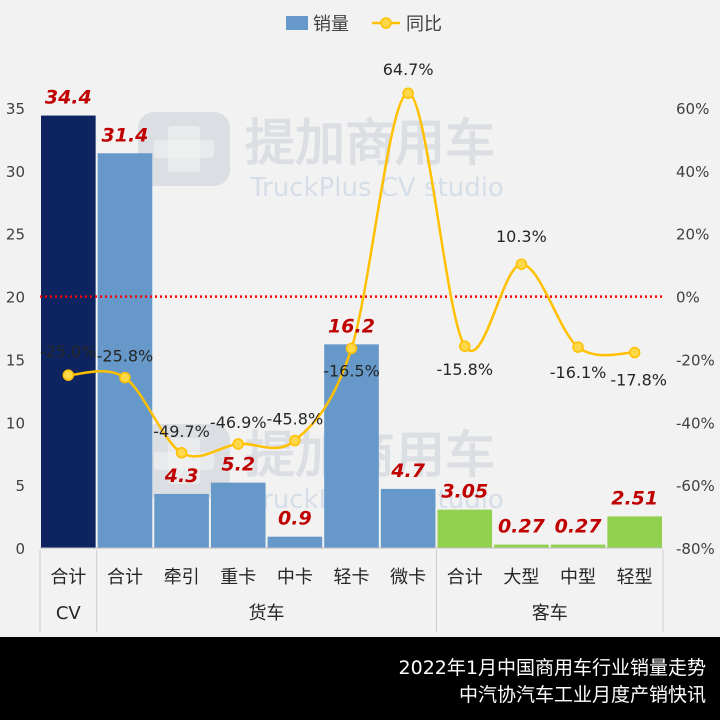 Image resolution: width=720 pixels, height=720 pixels. What do you see at coordinates (552, 668) in the screenshot?
I see `footer-title: 2022年1月中国商用车行业销量走势` at bounding box center [552, 668].